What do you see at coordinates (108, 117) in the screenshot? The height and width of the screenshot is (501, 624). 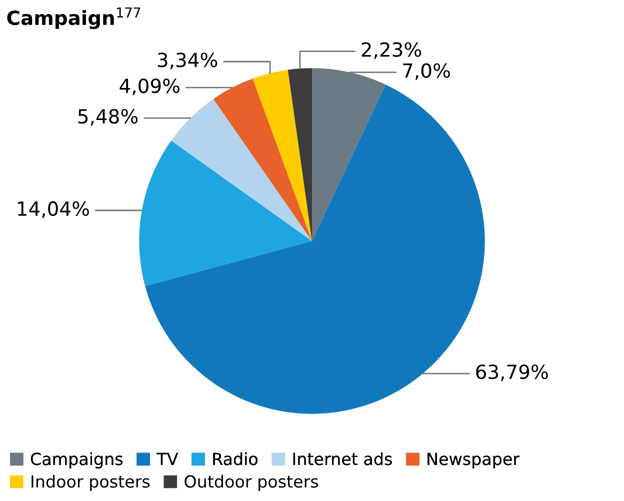 I see `data-label: 5,48%` at bounding box center [108, 117].